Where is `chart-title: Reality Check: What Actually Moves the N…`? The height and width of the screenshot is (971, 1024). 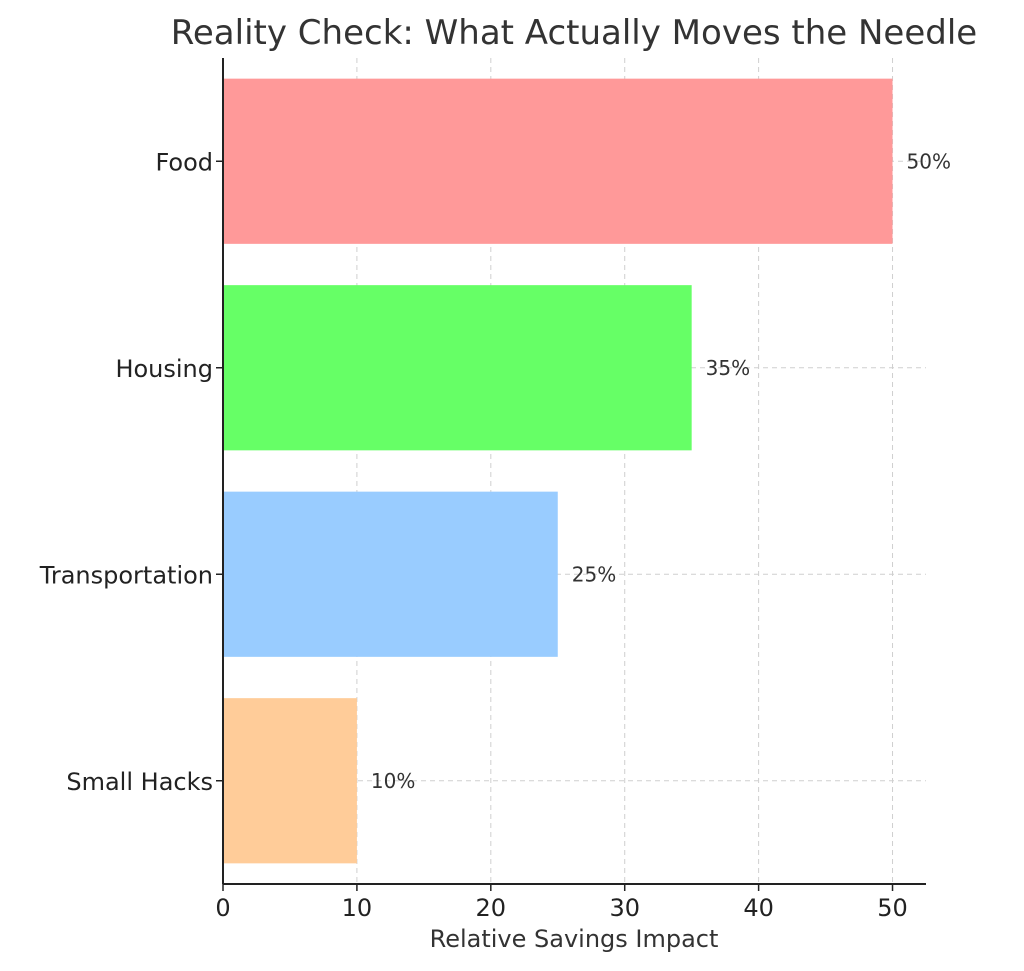
chart-title: Reality Check: What Actually Moves the N… is located at coordinates (574, 33).